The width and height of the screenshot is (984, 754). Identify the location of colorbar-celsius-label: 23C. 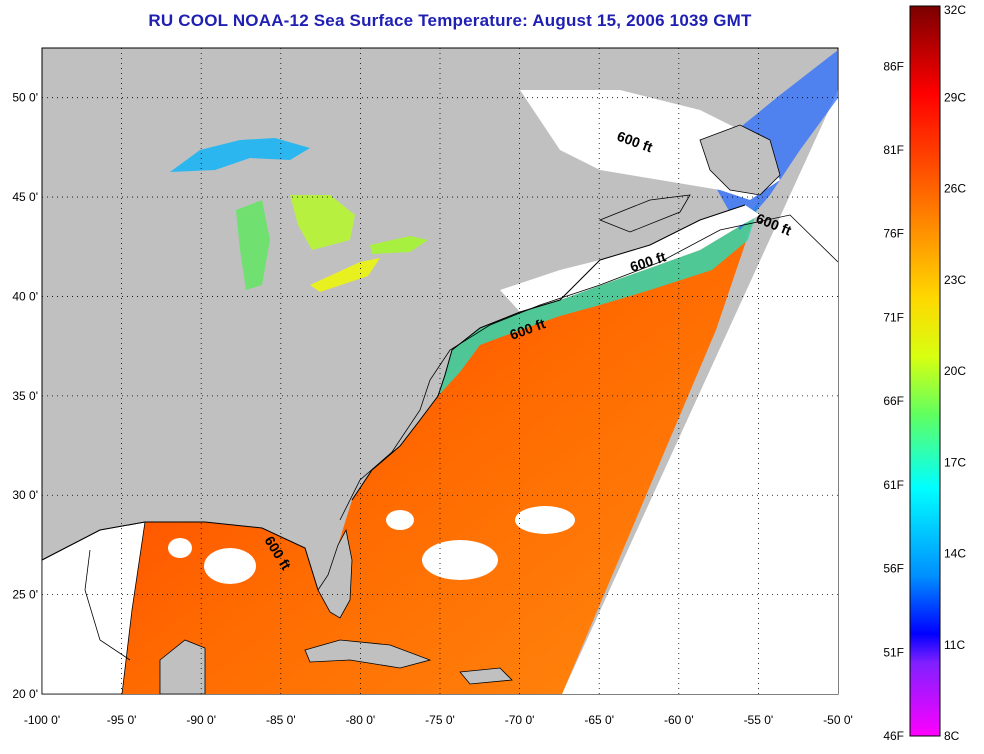
(955, 280).